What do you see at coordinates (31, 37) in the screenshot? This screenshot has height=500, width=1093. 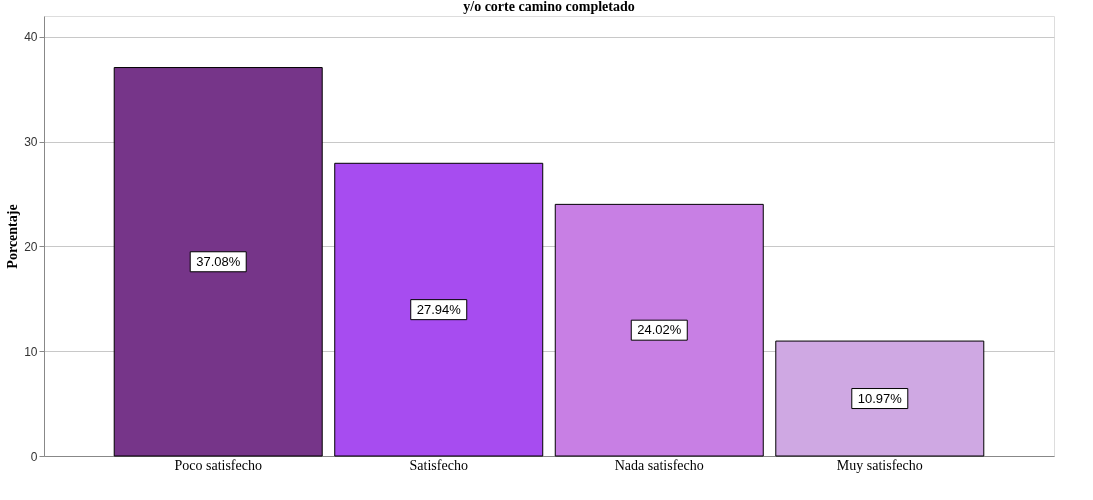 I see `y-tick-label: 40` at bounding box center [31, 37].